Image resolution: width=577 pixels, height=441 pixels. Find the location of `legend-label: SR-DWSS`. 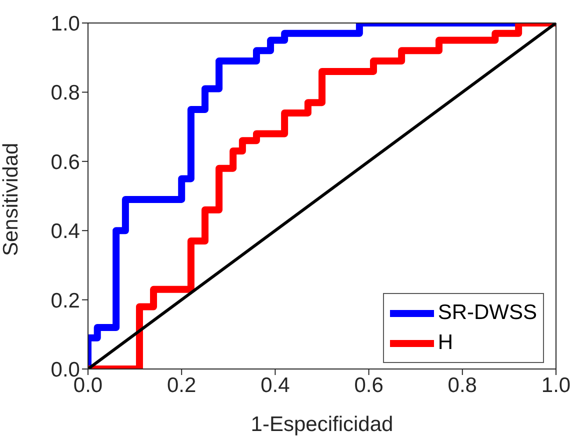

legend-label: SR-DWSS is located at coordinates (487, 313).